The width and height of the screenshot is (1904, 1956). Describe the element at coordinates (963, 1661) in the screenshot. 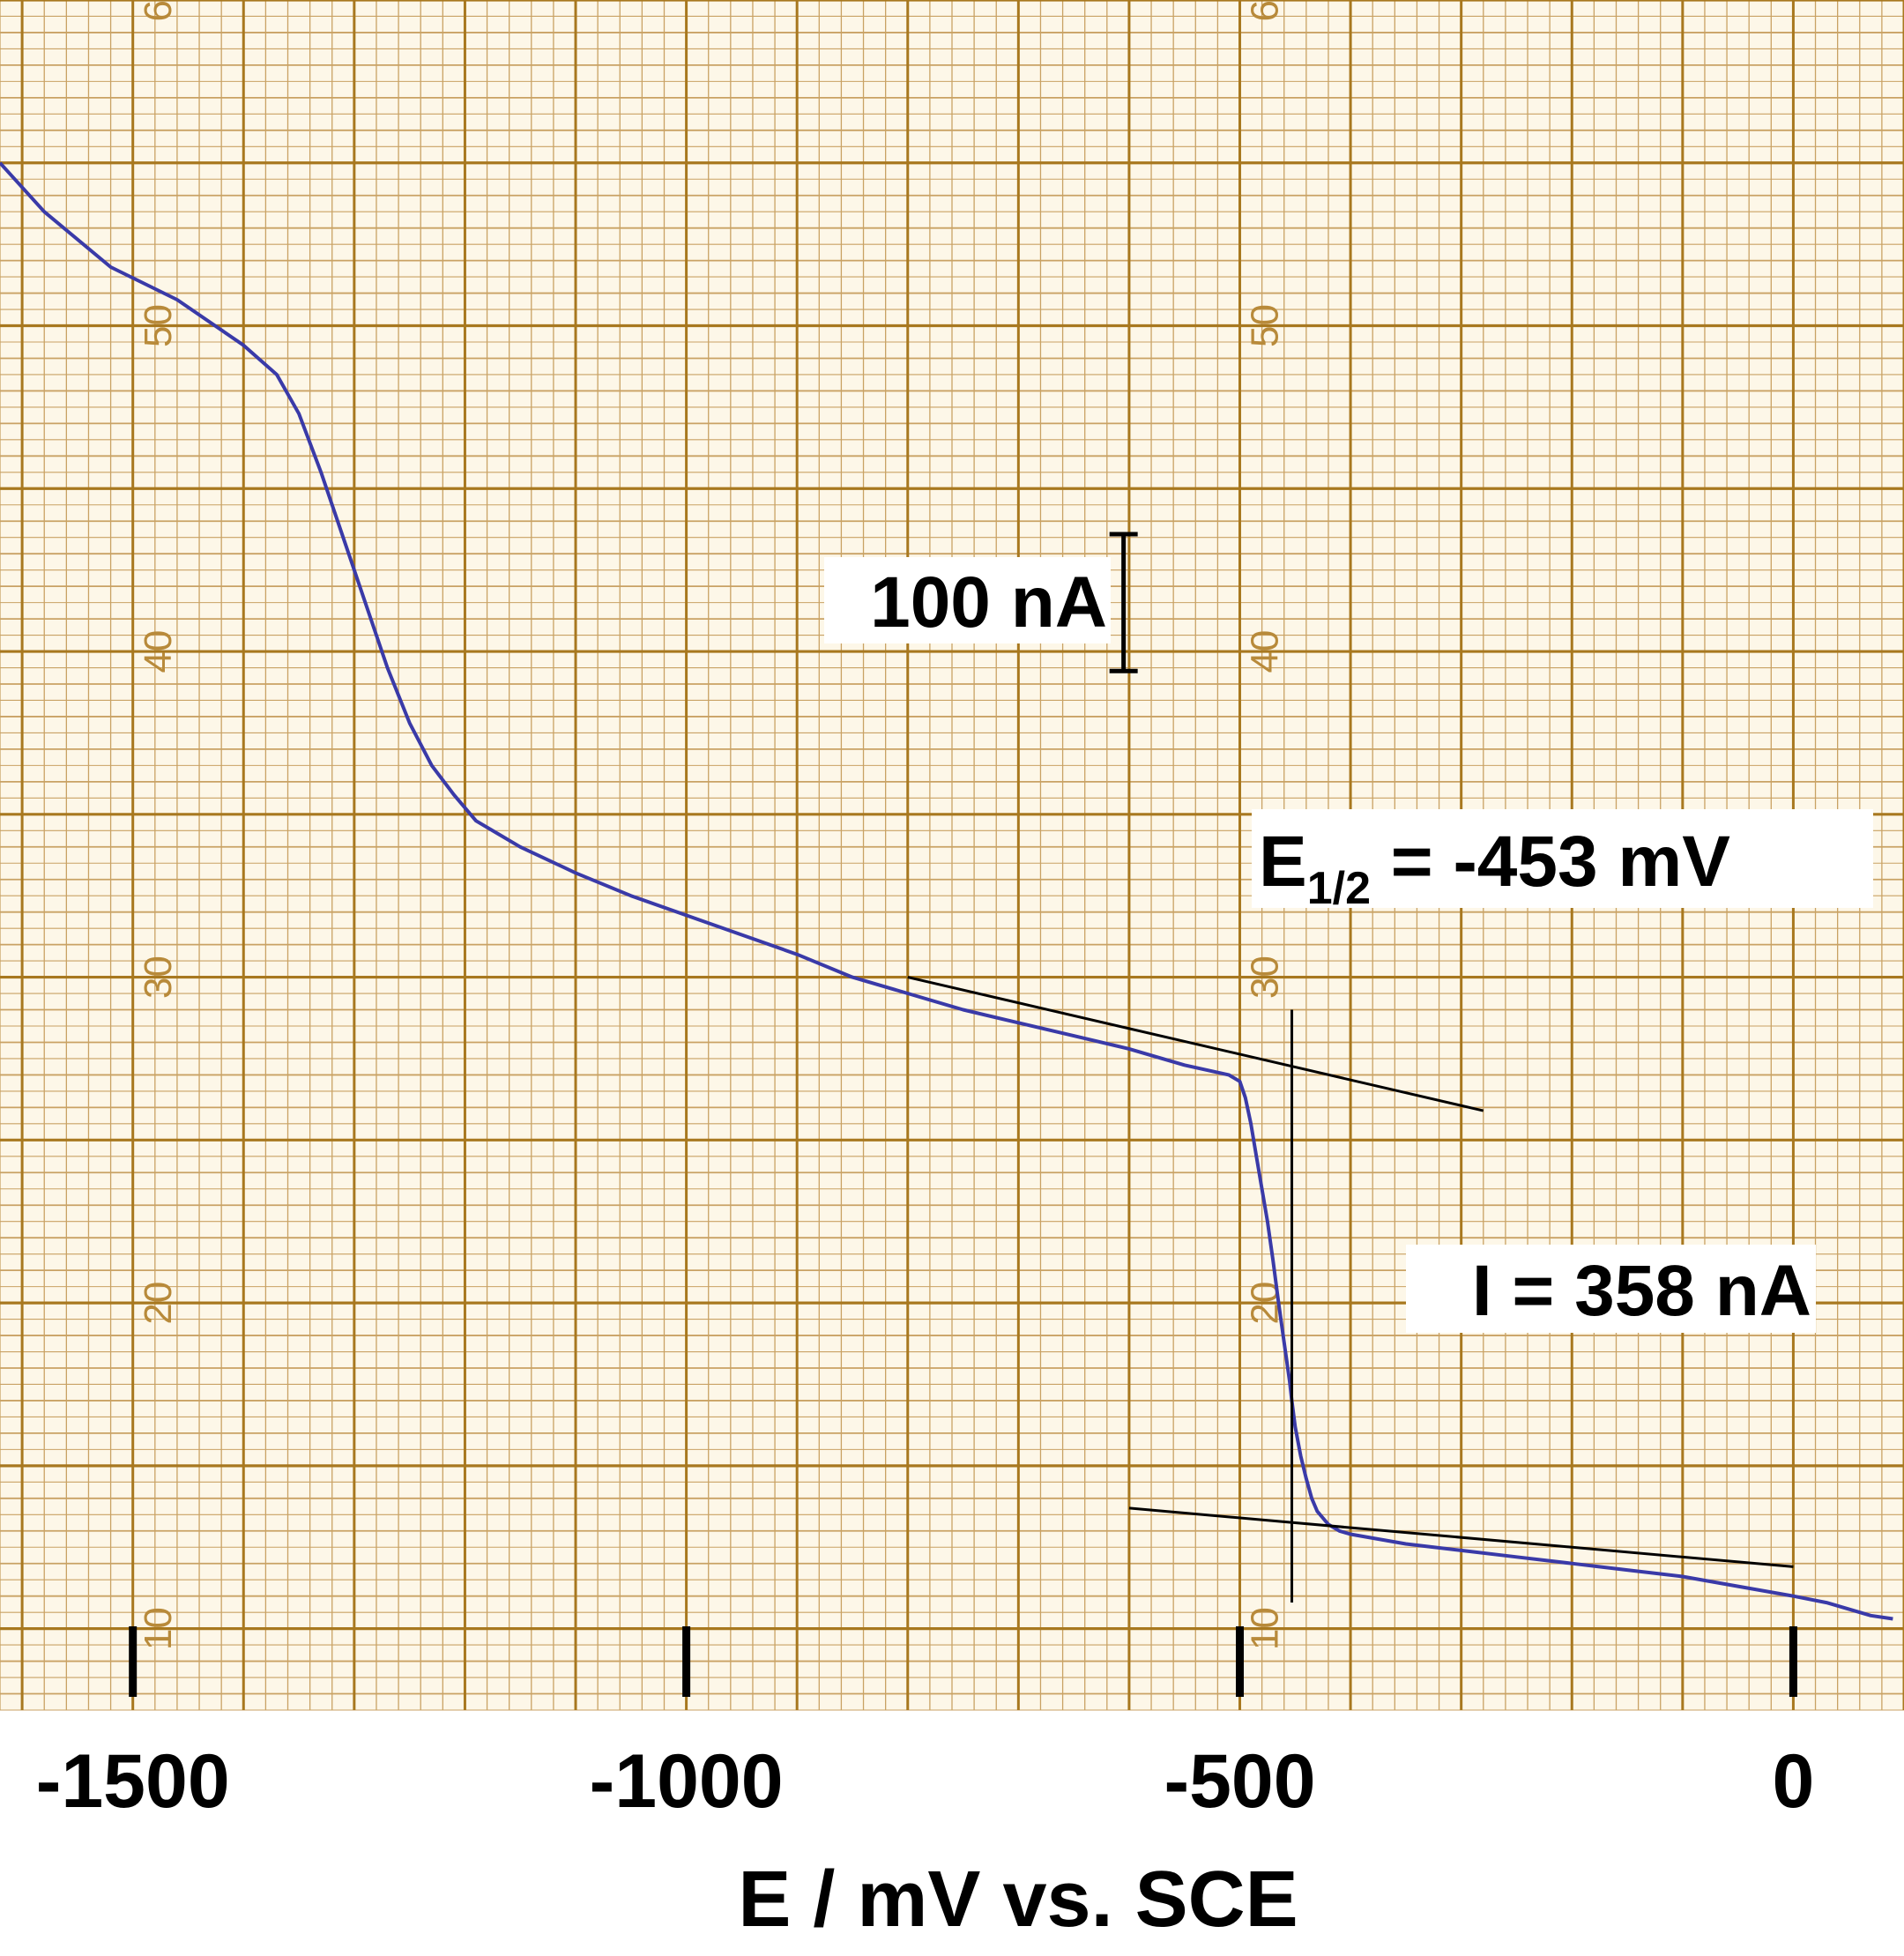

I see `x-axis-ticks` at that location.